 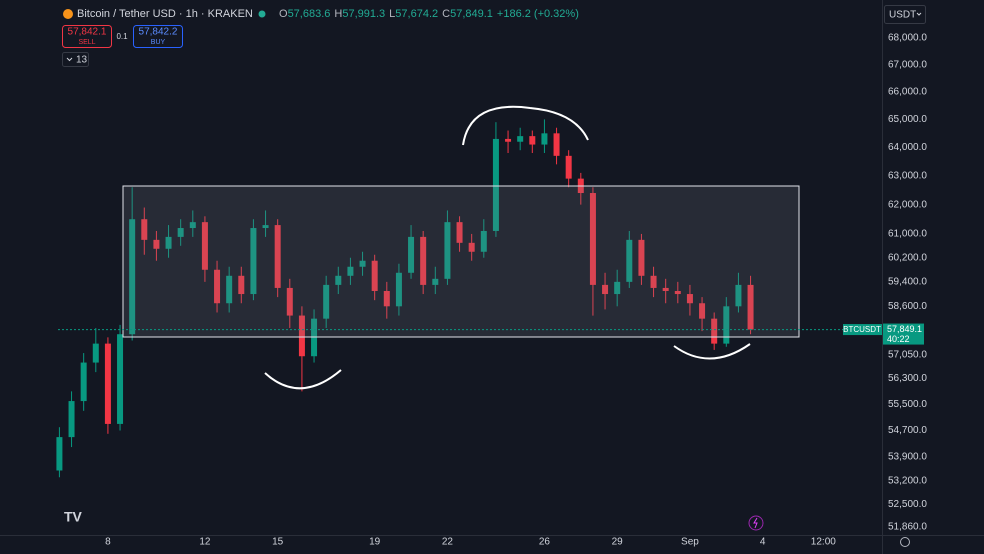 What do you see at coordinates (375, 542) in the screenshot?
I see `x-tick-label: 19` at bounding box center [375, 542].